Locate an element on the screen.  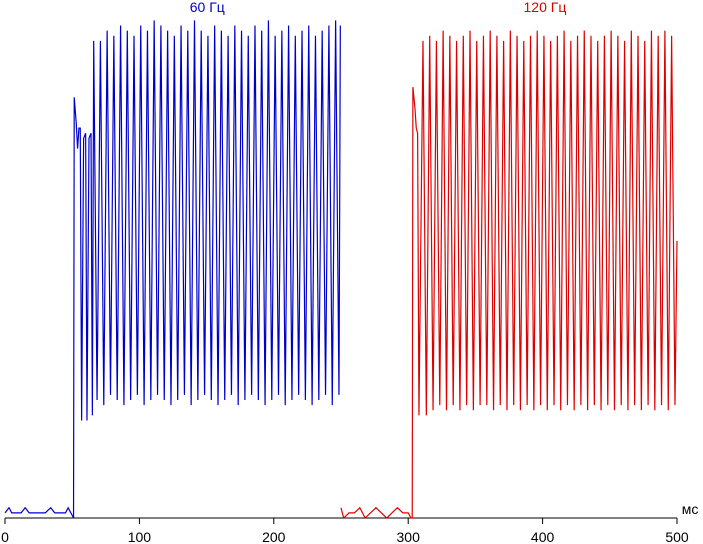
x-tick-label: 200 is located at coordinates (274, 536).